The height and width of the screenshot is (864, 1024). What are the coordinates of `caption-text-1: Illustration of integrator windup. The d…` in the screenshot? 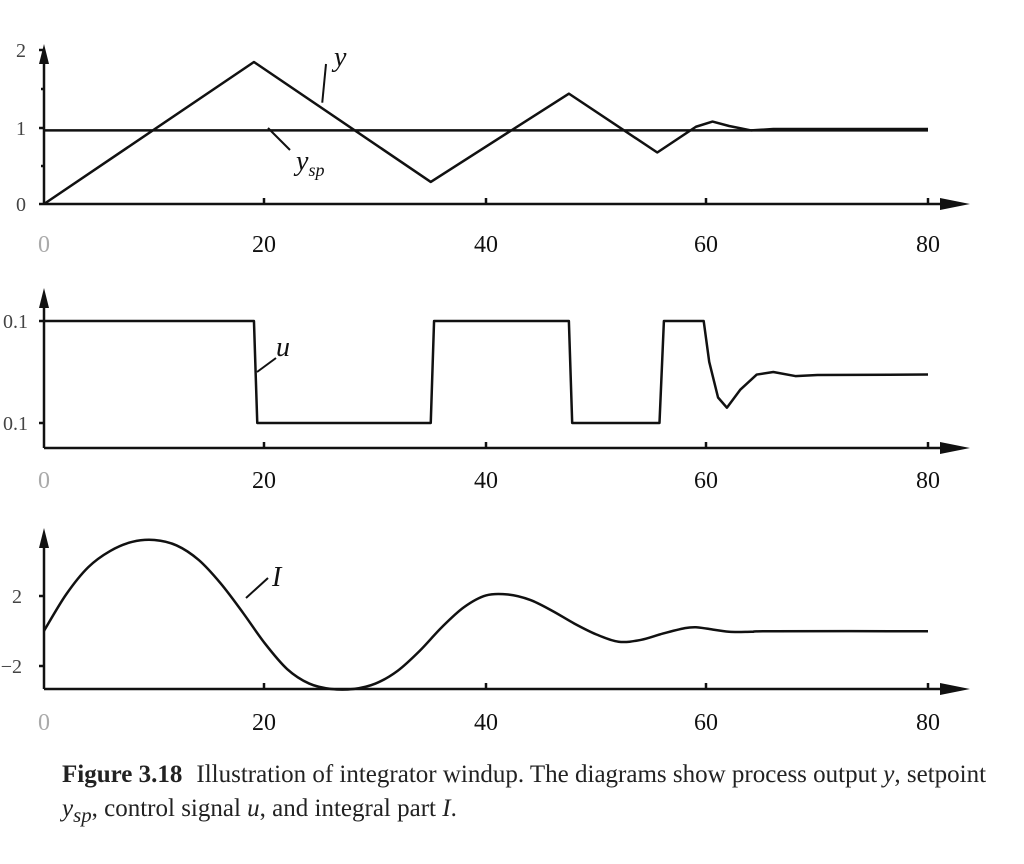 It's located at (540, 774).